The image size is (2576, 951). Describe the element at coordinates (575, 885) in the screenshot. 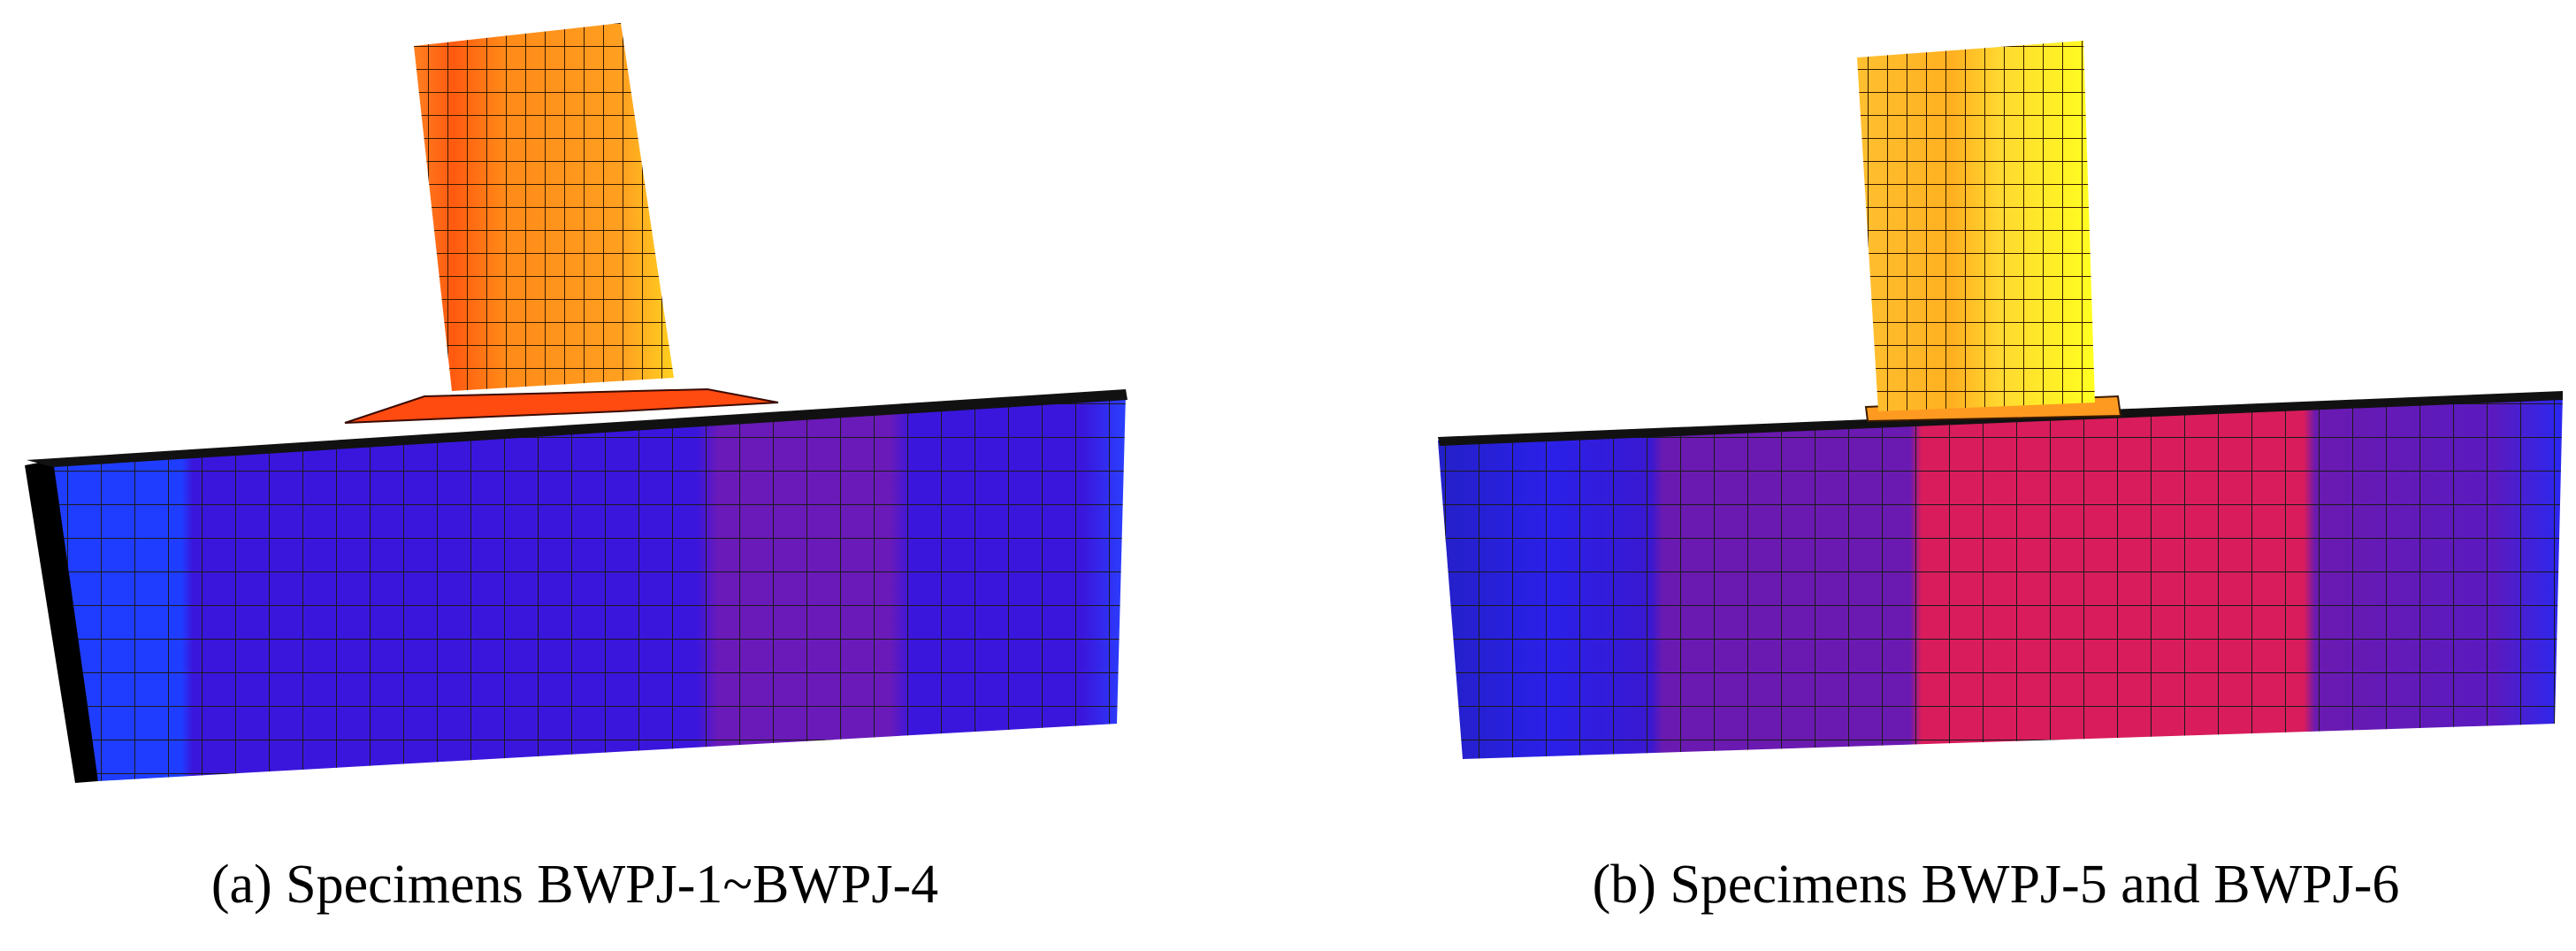

I see `caption: (a) Specimens BWPJ-1~BWPJ-4` at that location.